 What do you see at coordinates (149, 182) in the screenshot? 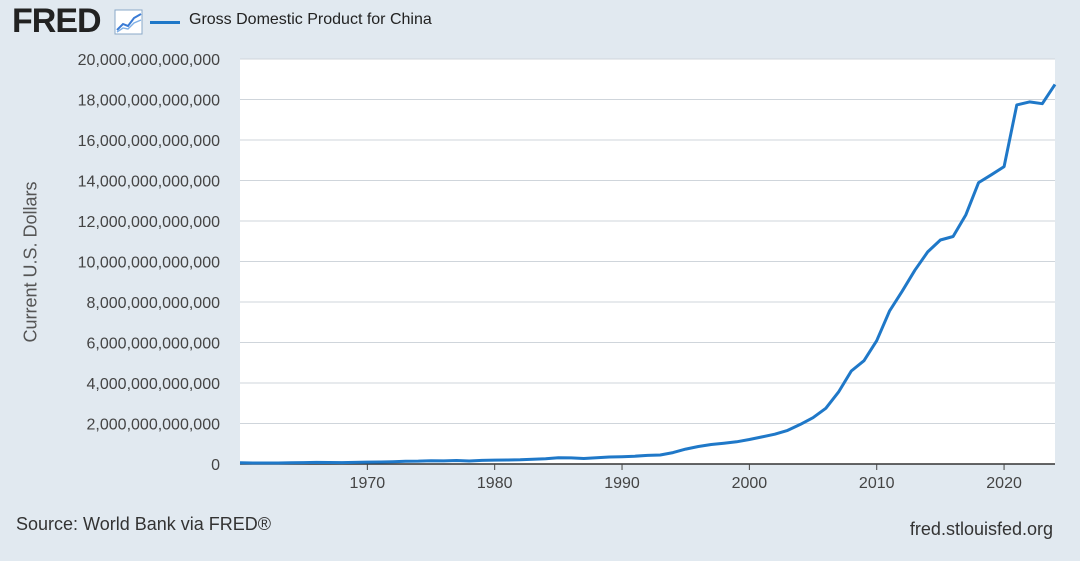
I see `y-tick-label: 14,000,000,000,000` at bounding box center [149, 182].